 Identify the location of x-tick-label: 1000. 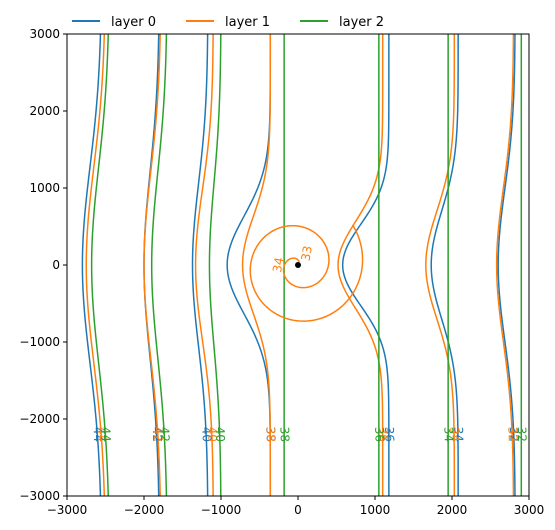
(375, 510).